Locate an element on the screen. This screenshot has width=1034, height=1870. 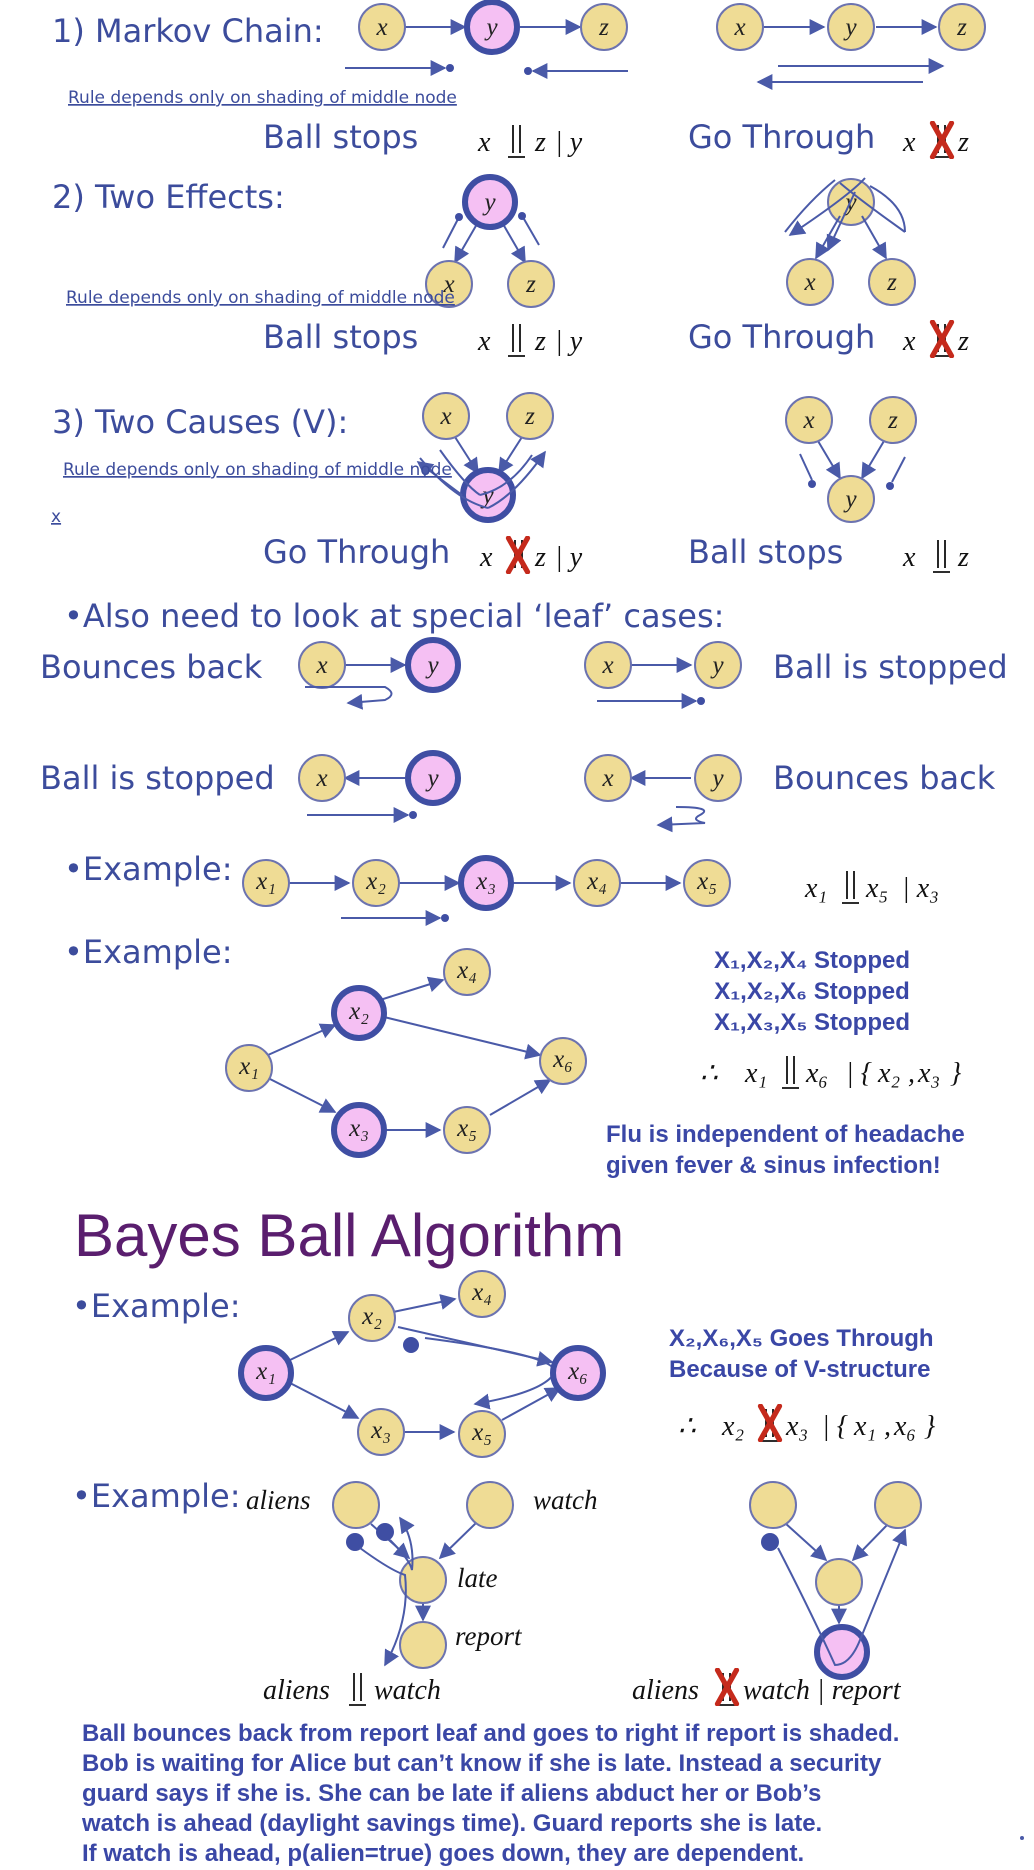
leaf-ball-stopped-1: Ball is stopped is located at coordinates (890, 667).